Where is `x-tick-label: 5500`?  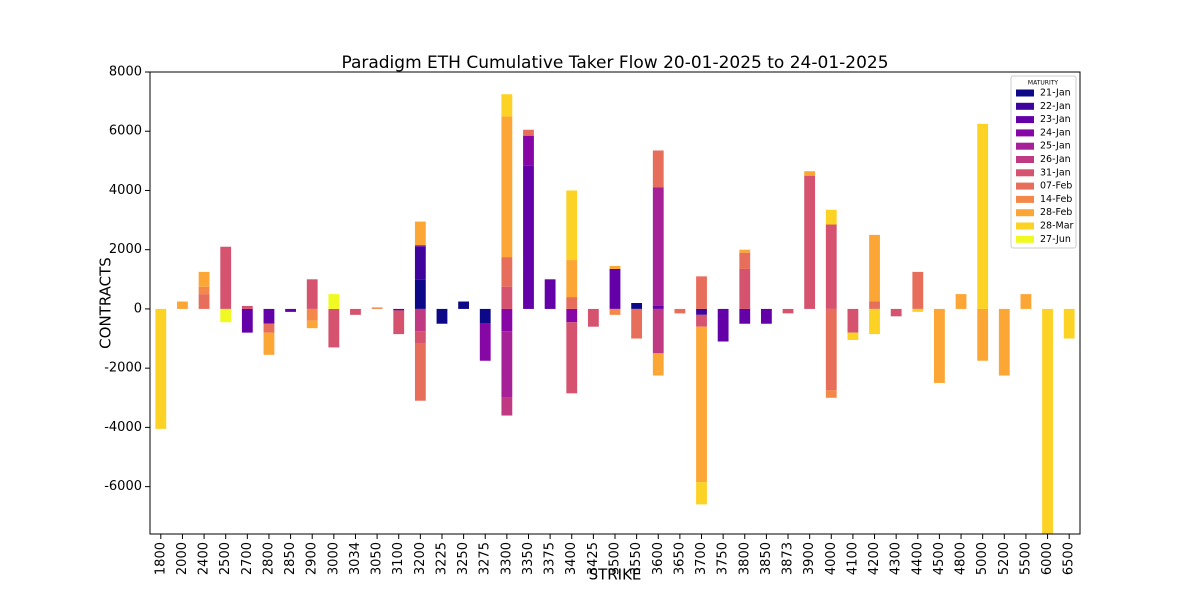
x-tick-label: 5500 is located at coordinates (1025, 558).